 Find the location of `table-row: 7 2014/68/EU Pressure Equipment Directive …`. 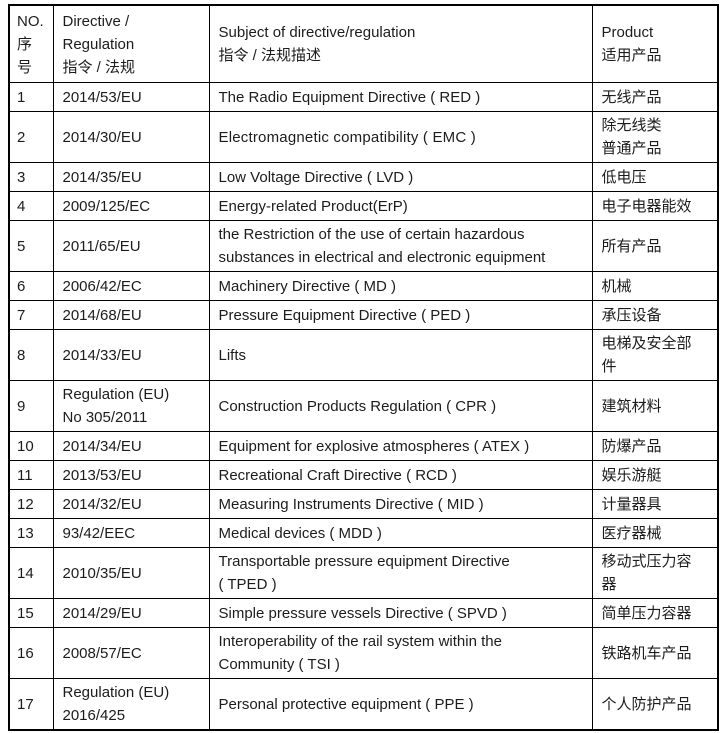

table-row: 7 2014/68/EU Pressure Equipment Directive … is located at coordinates (363, 315).